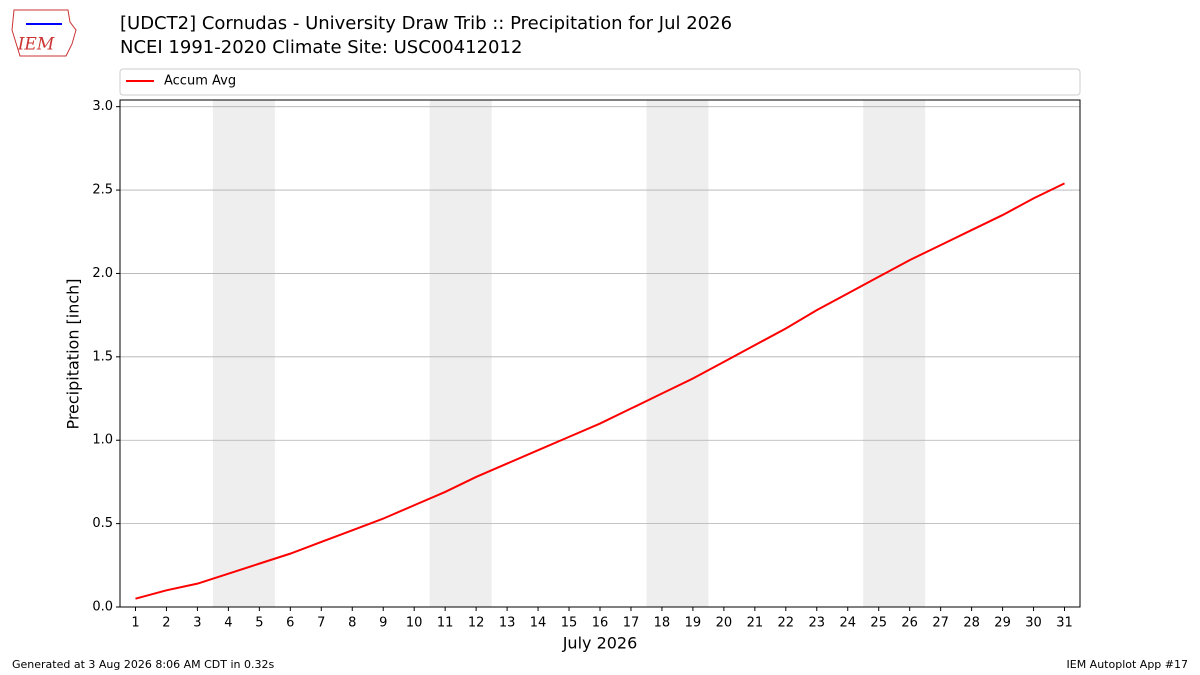  What do you see at coordinates (321, 47) in the screenshot?
I see `chart-subtitle: NCEI 1991-2020 Climate Site: USC00412012` at bounding box center [321, 47].